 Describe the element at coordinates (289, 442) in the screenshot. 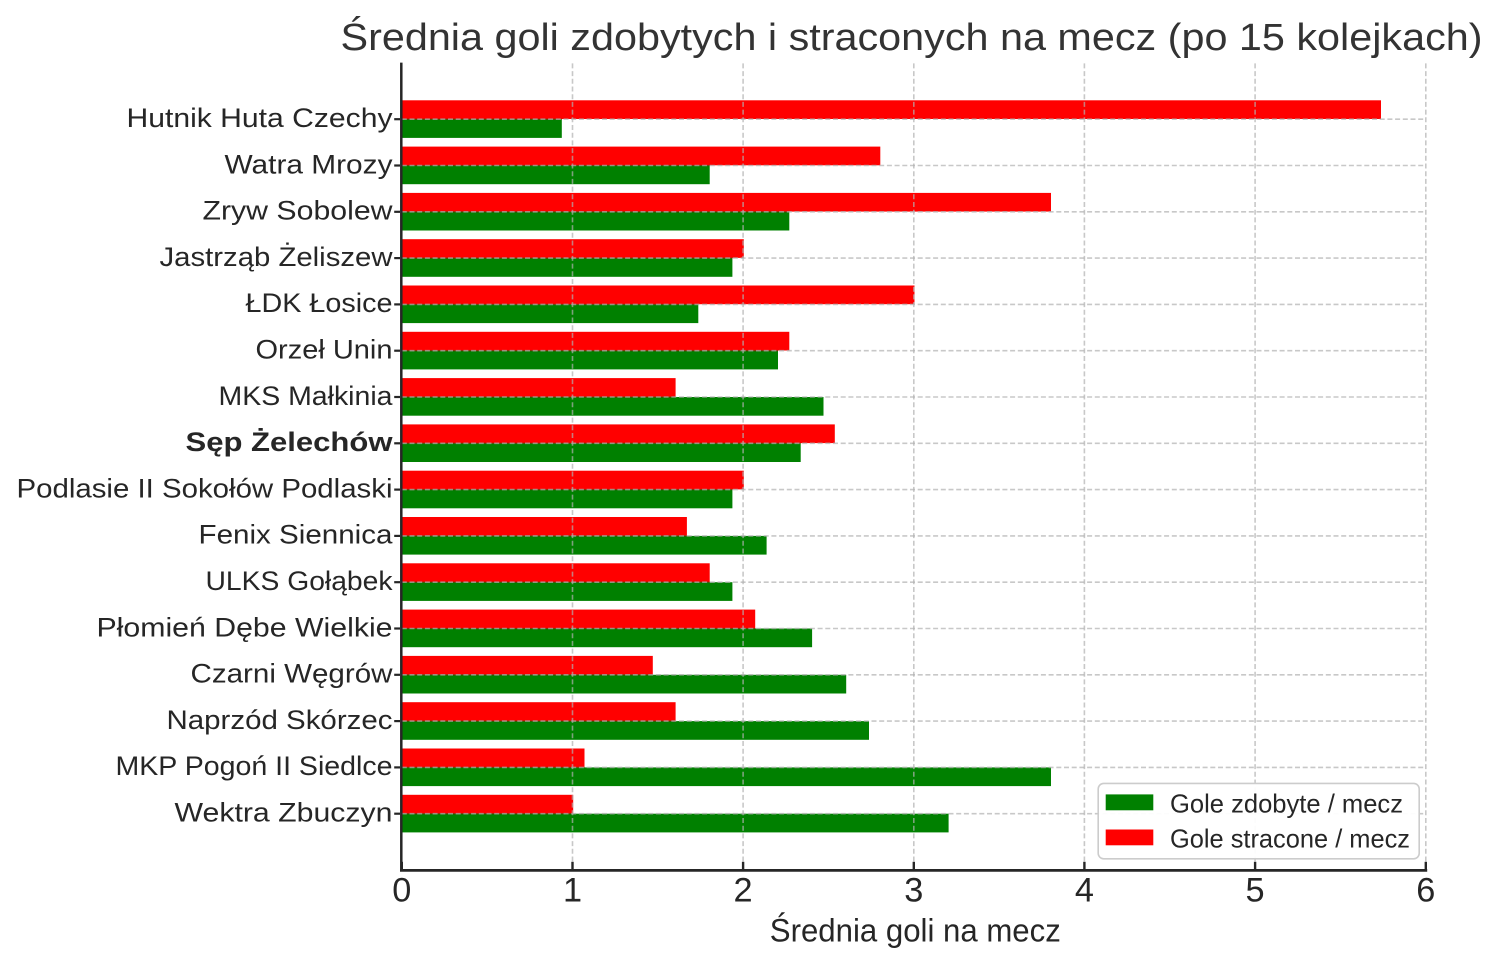

I see `svg-text: Sęp Żelechów` at that location.